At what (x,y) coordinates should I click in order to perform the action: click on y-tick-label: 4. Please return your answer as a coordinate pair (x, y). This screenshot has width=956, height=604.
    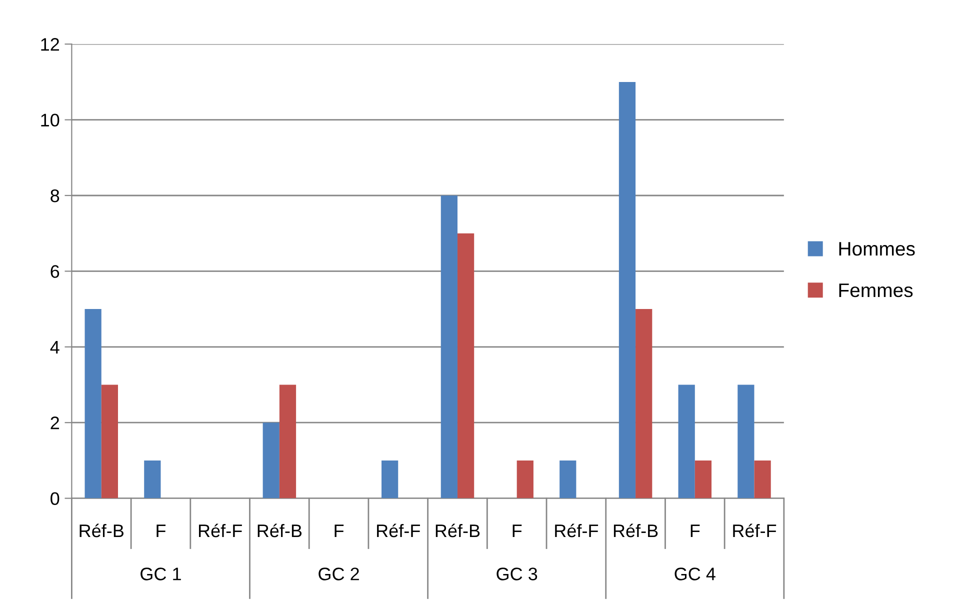
    Looking at the image, I should click on (55, 347).